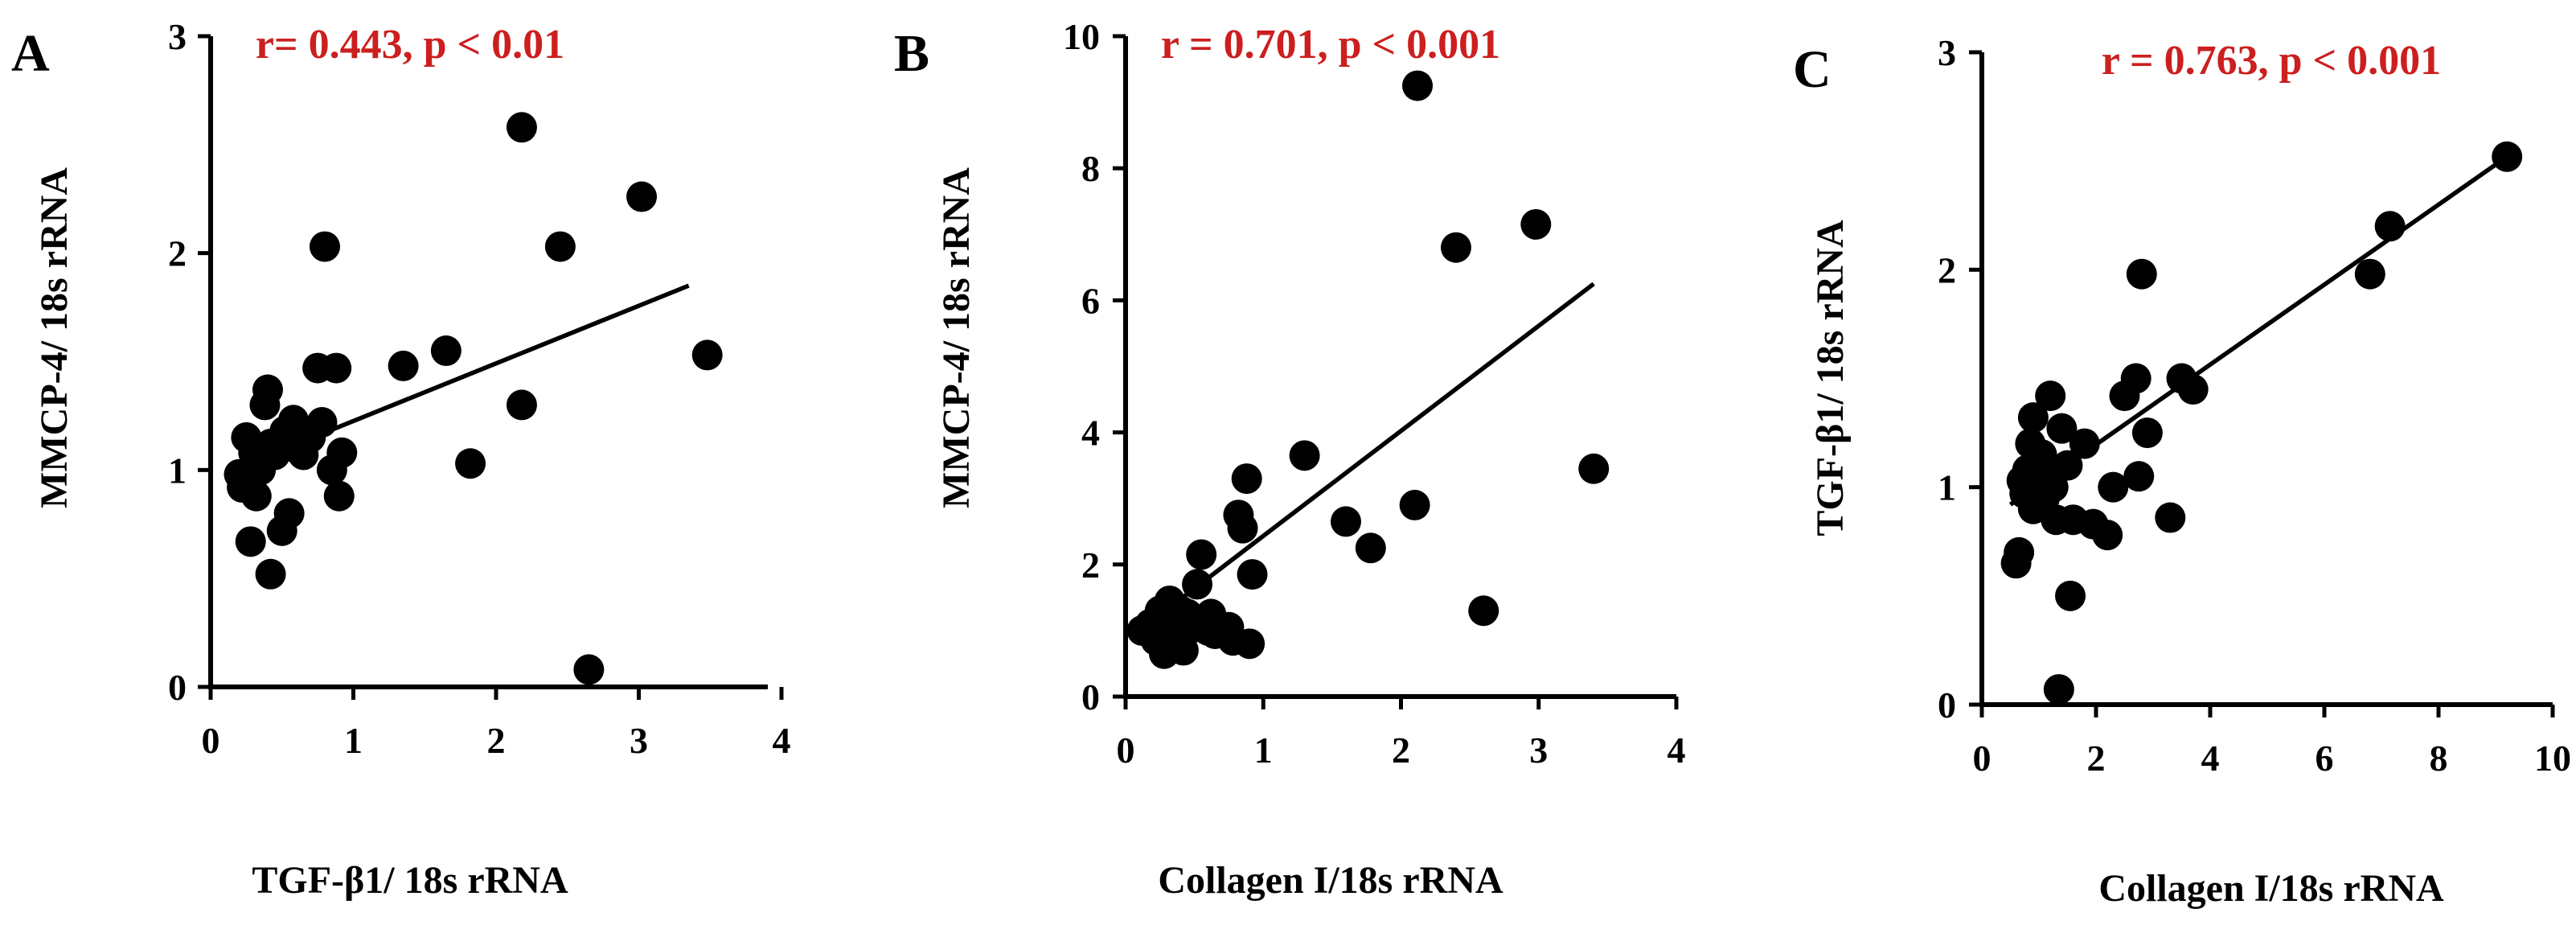 This screenshot has width=2576, height=925. I want to click on panel-c-xlabel: Collagen I/18s rRNA, so click(2271, 889).